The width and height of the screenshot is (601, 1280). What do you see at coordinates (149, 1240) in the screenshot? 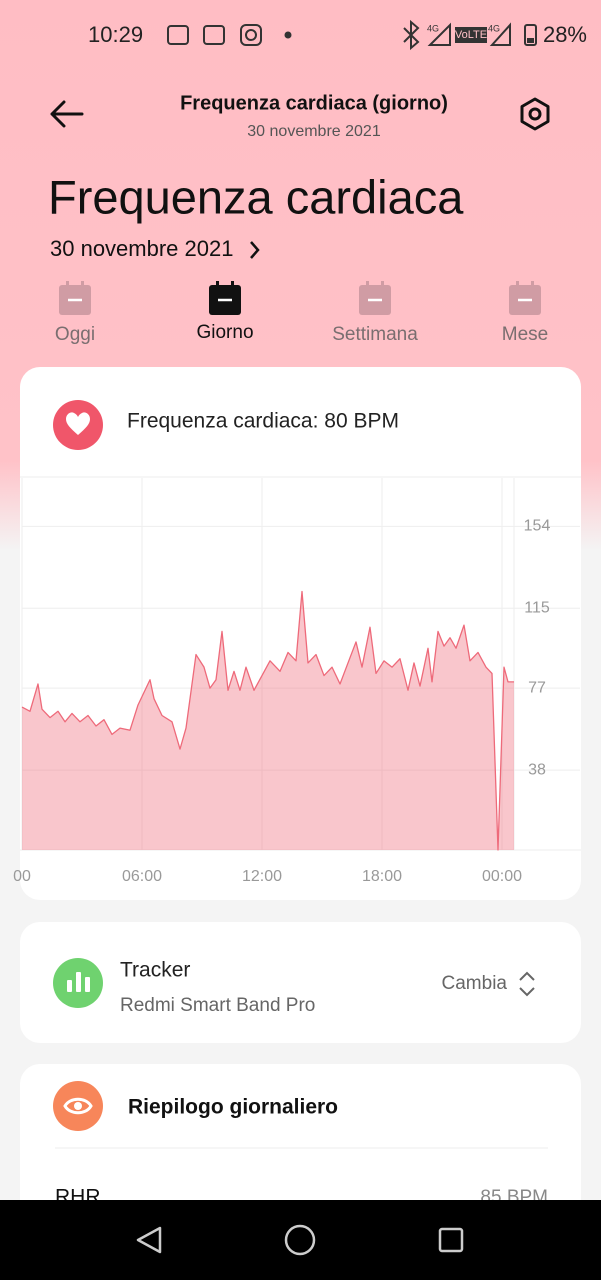
I see `nav-back` at bounding box center [149, 1240].